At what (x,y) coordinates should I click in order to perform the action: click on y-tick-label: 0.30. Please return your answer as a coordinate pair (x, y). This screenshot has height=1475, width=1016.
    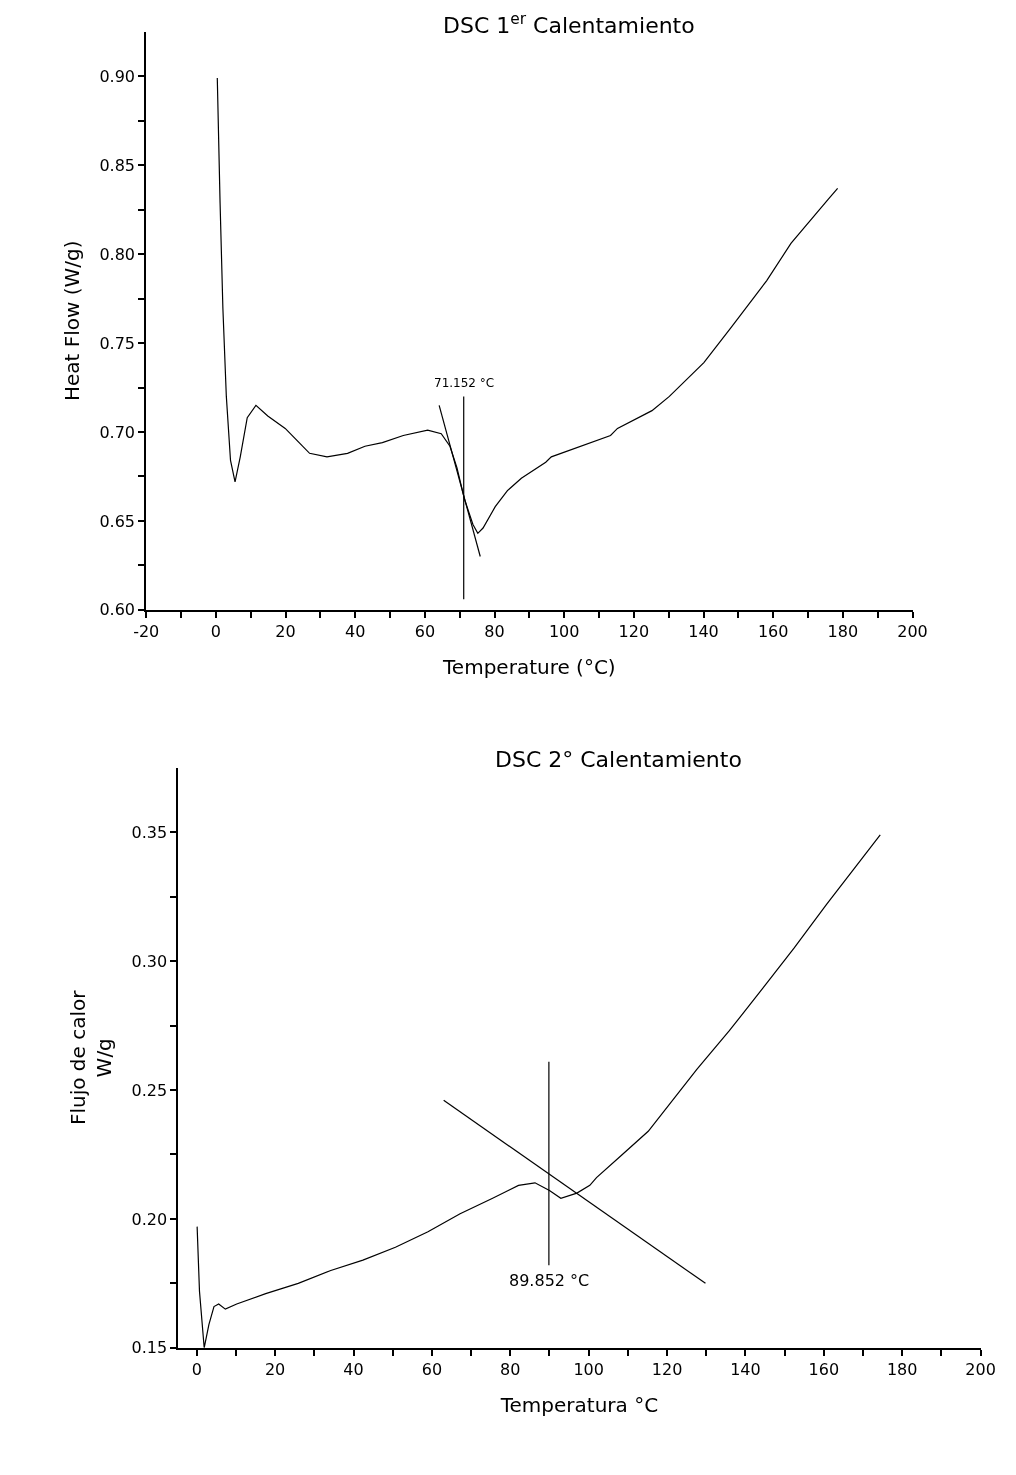
    Looking at the image, I should click on (149, 961).